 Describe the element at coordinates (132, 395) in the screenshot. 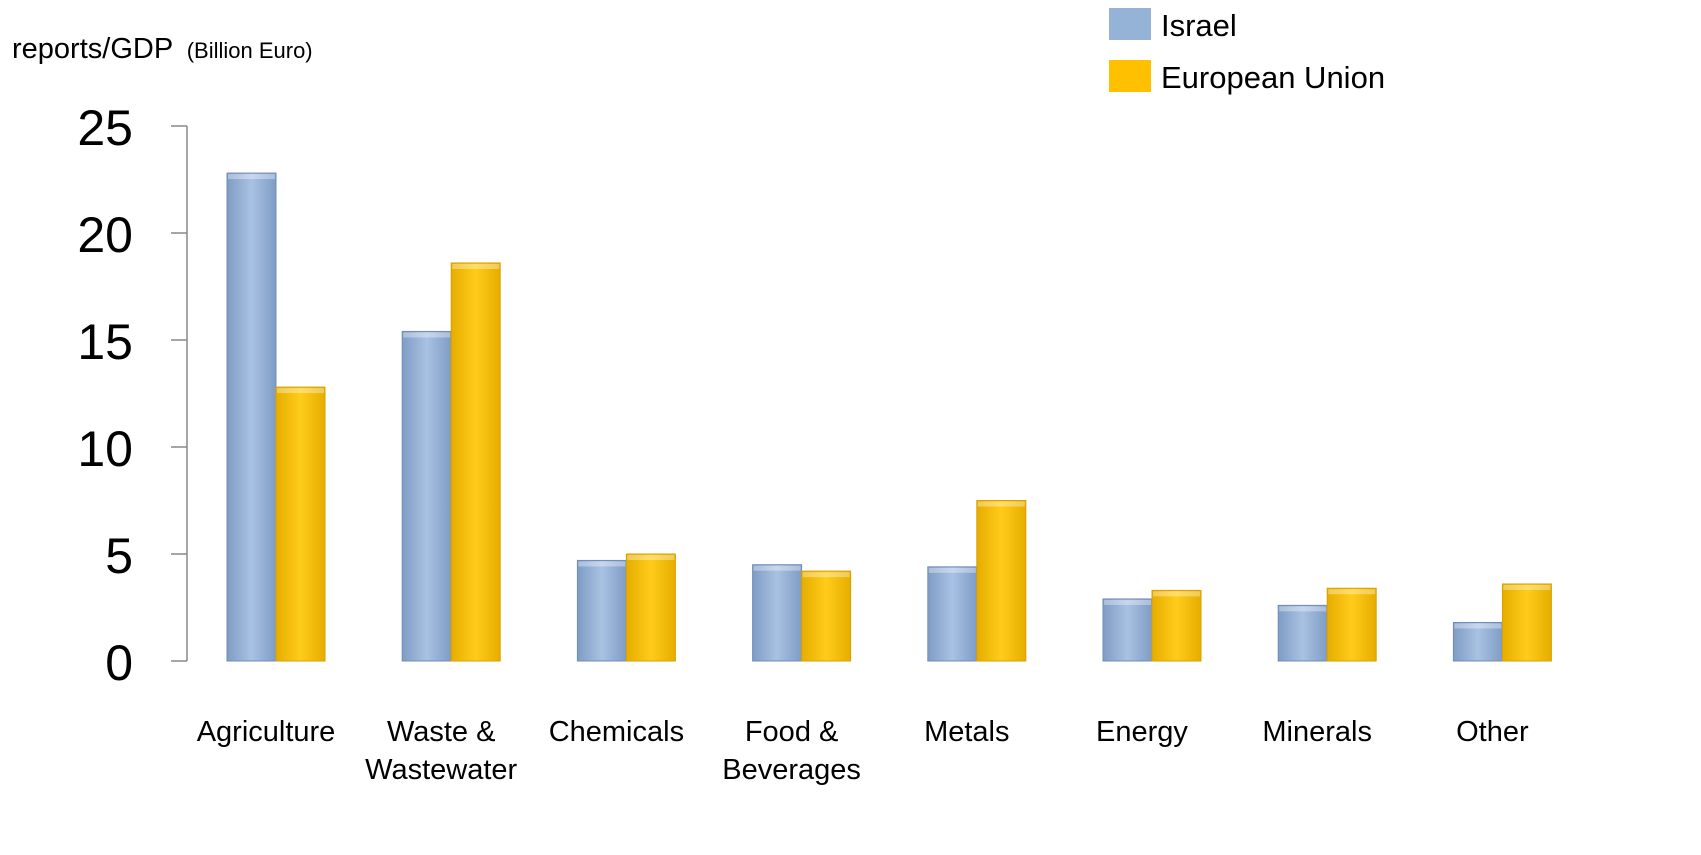

I see `y-axis-ticks: 0 5 10 15 20 25` at that location.